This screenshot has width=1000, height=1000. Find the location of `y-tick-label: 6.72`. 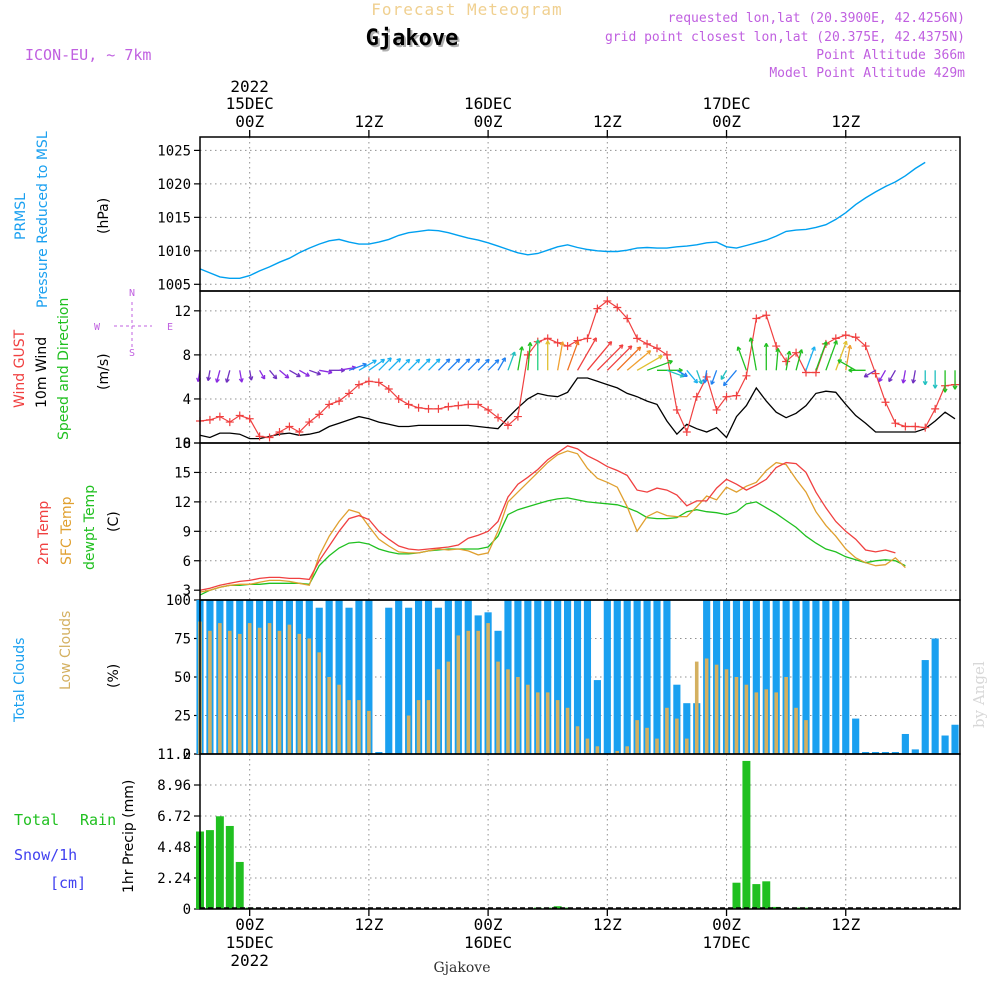

y-tick-label: 6.72 is located at coordinates (174, 817).